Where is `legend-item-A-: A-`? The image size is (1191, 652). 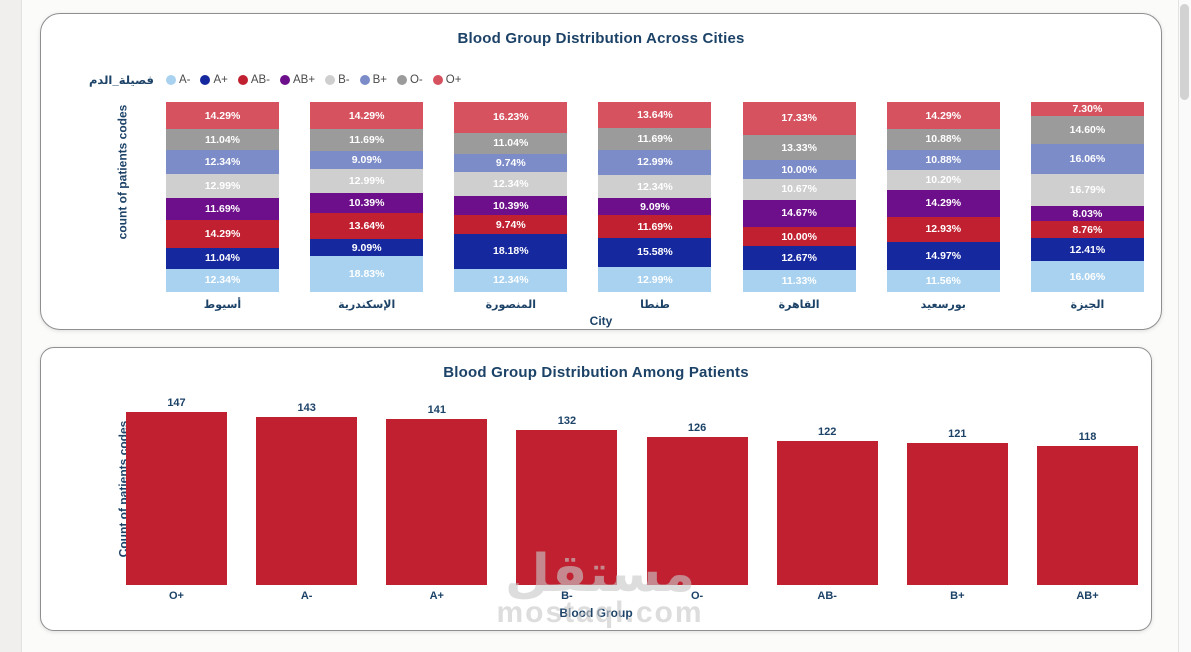
legend-item-A-: A- is located at coordinates (178, 80).